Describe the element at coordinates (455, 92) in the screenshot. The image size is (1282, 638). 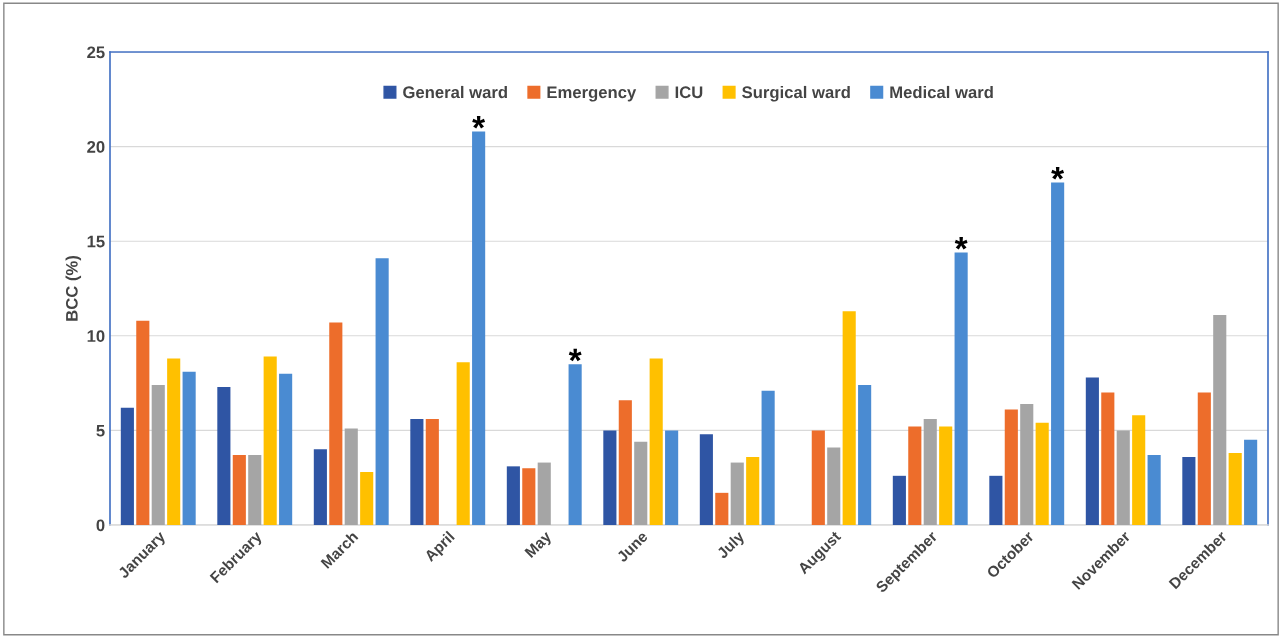
I see `legend-label: General ward` at that location.